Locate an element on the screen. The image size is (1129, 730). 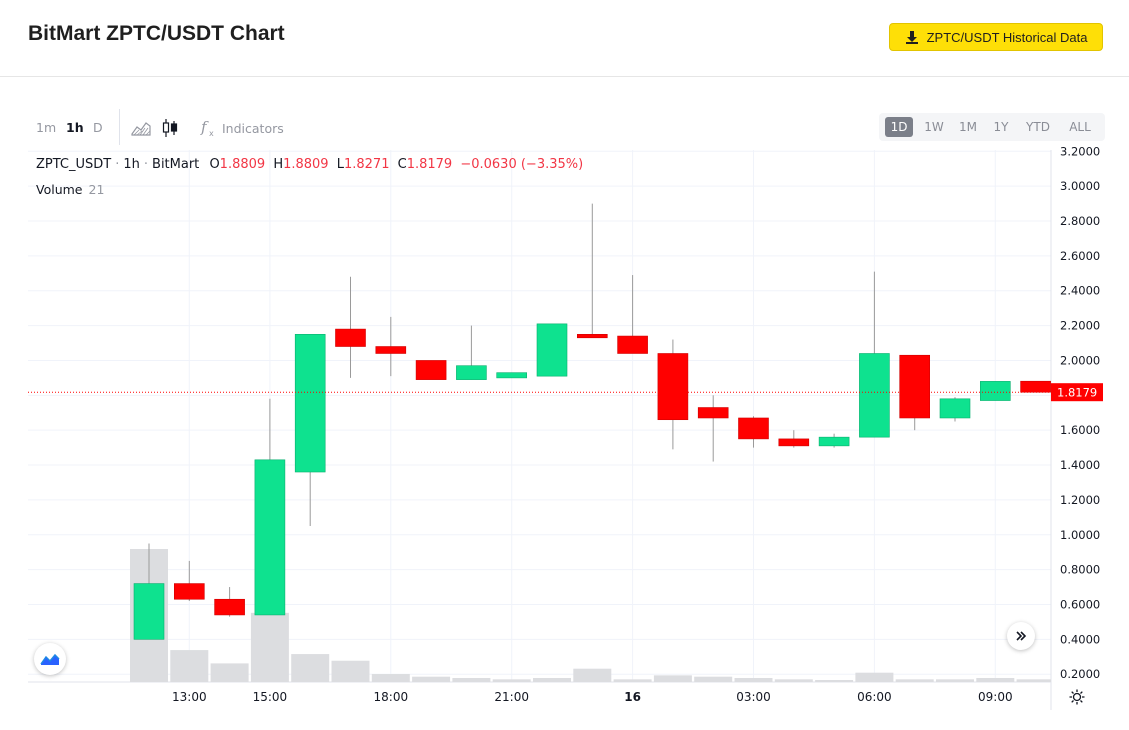
y-tick-label: 1.6000 is located at coordinates (1080, 430).